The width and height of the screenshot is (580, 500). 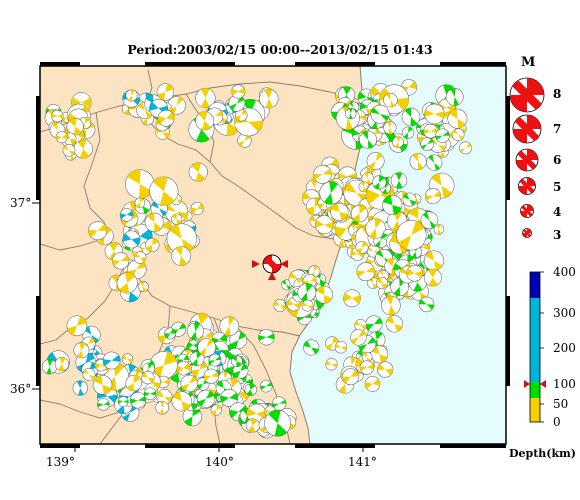 What do you see at coordinates (272, 264) in the screenshot?
I see `highlight-event` at bounding box center [272, 264].